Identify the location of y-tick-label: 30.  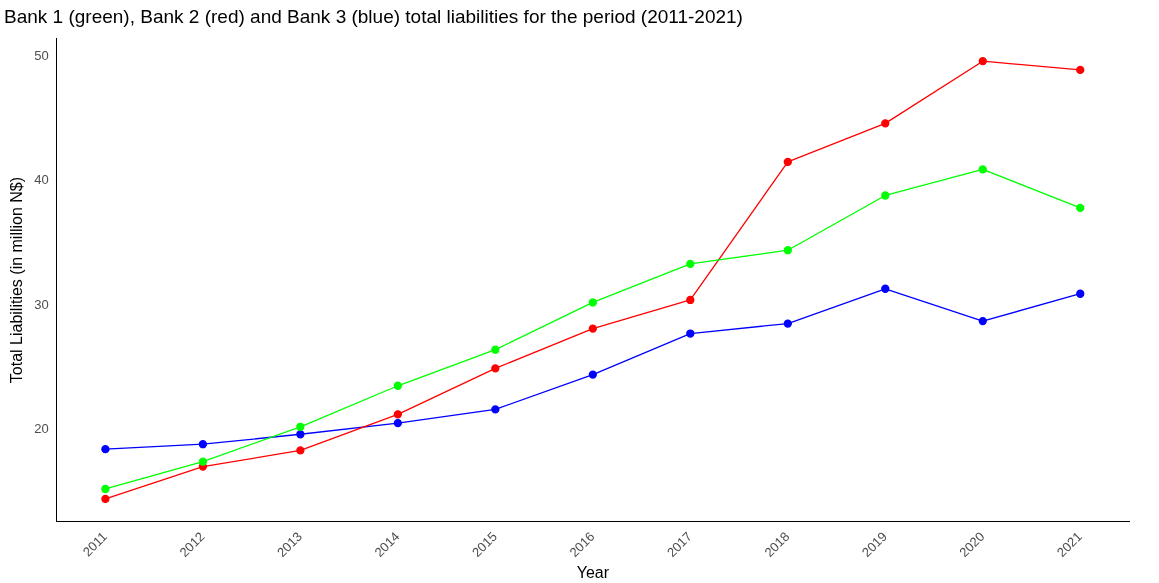
(41, 304).